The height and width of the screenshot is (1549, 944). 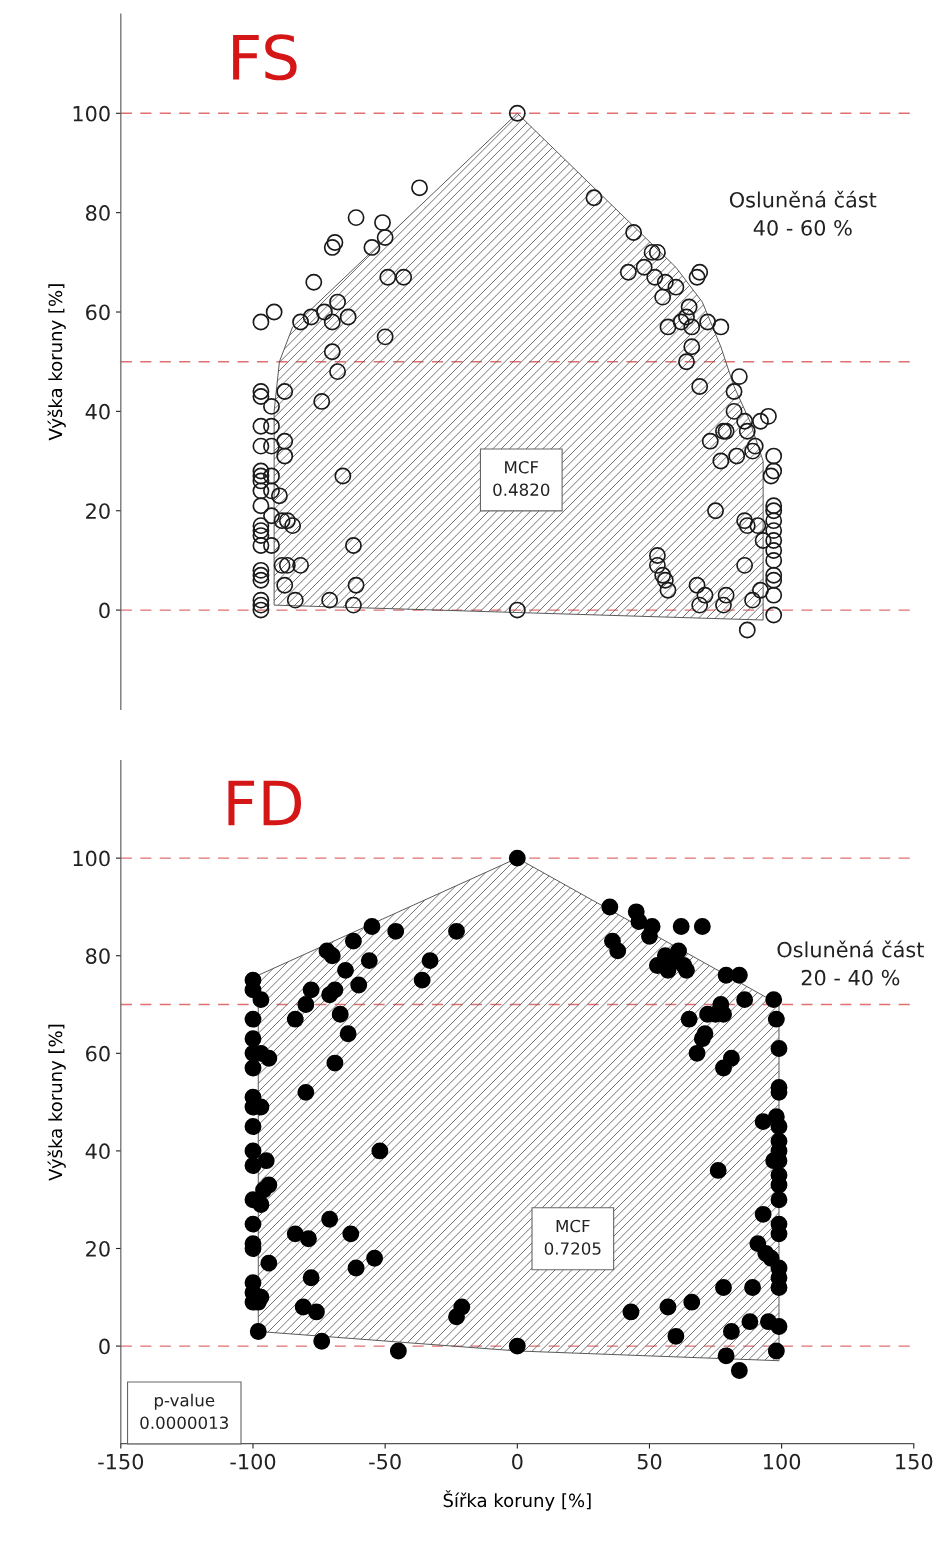 What do you see at coordinates (803, 213) in the screenshot?
I see `annotation: Osluněná část 40 - 60 %` at bounding box center [803, 213].